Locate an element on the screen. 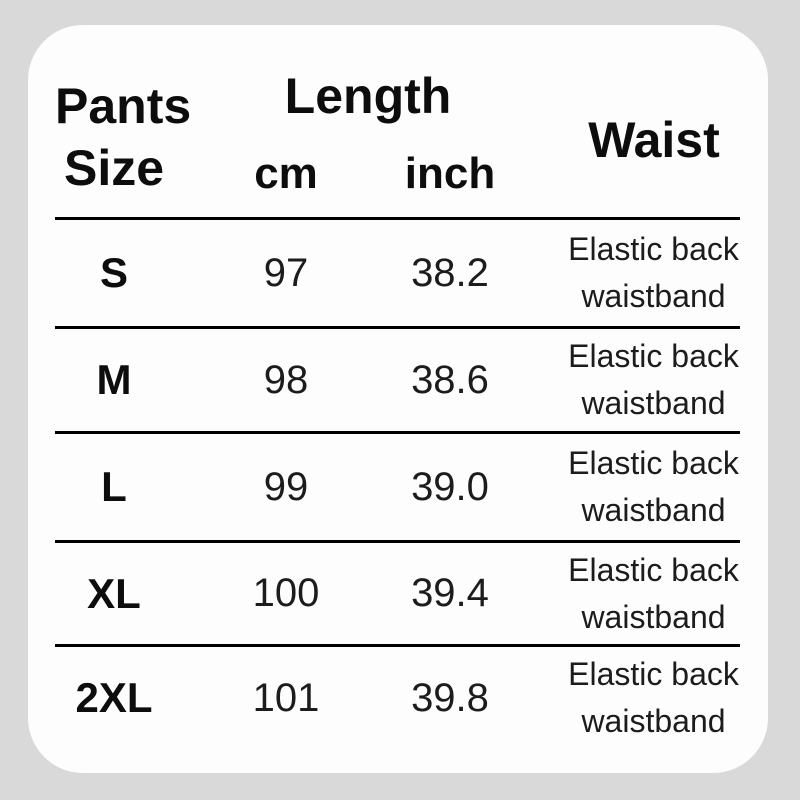 The image size is (800, 800). length-cm-cell: 99 is located at coordinates (286, 486).